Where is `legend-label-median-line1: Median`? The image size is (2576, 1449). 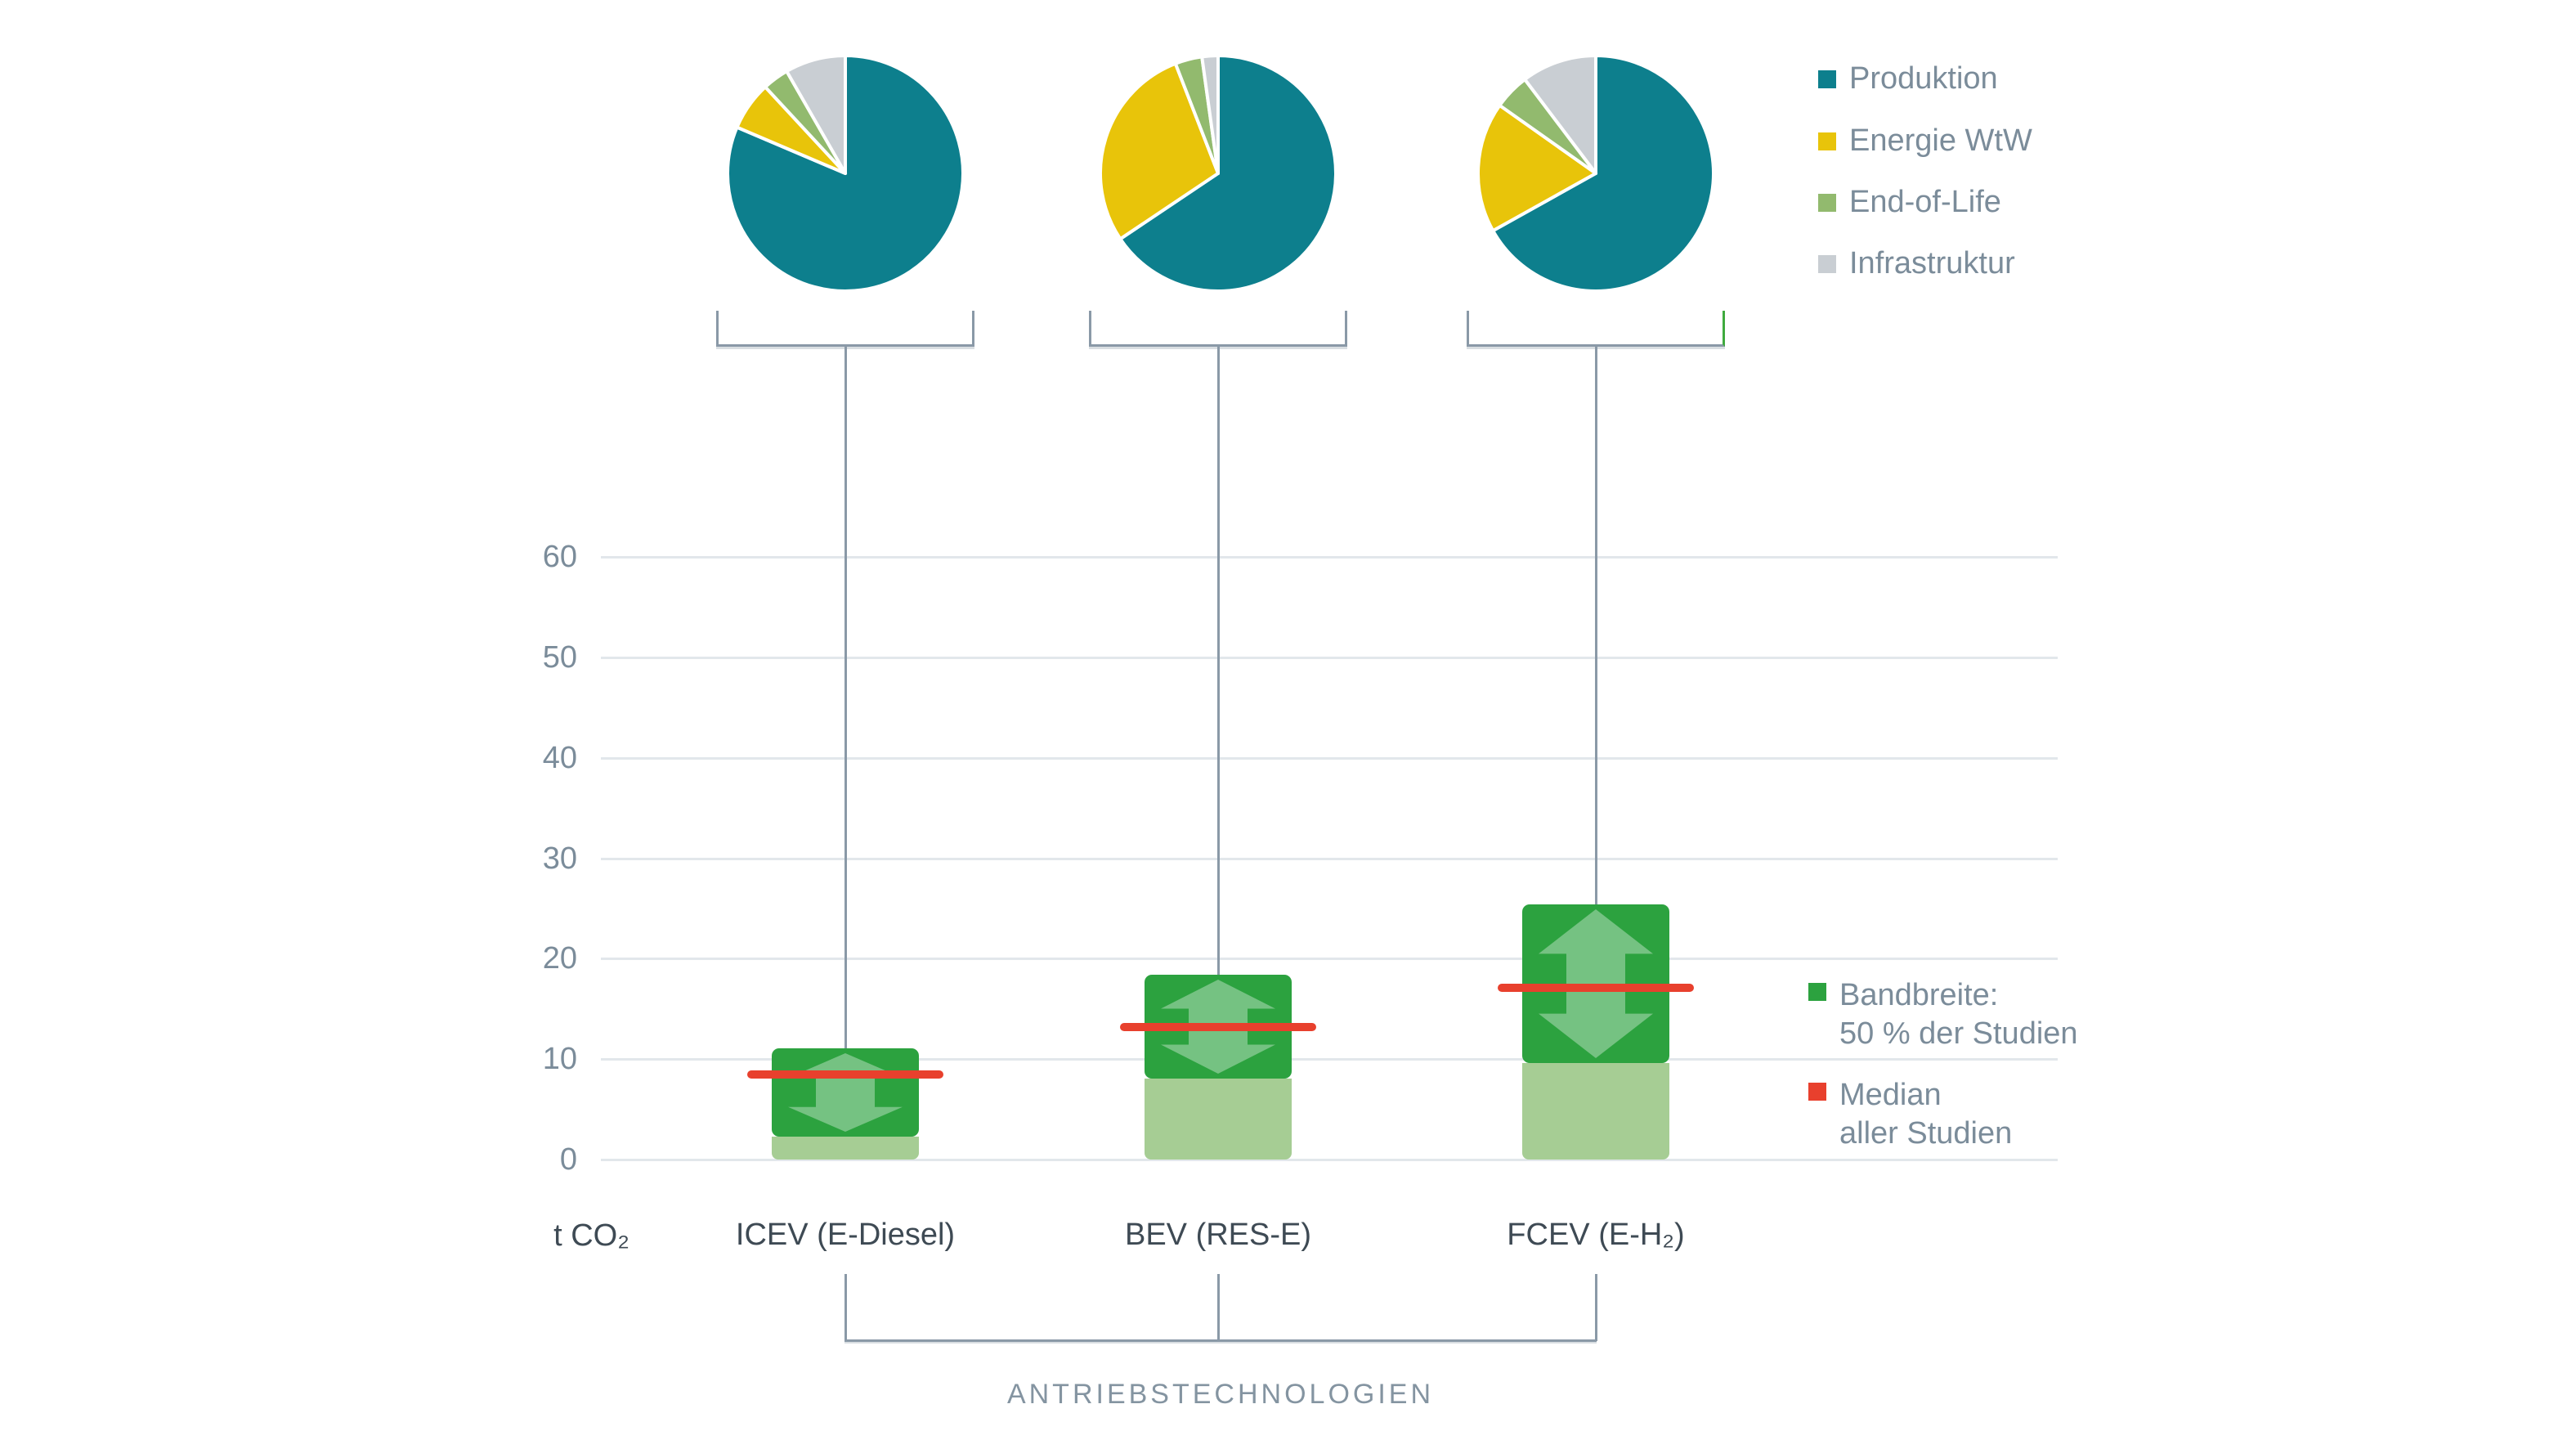 legend-label-median-line1: Median is located at coordinates (1891, 1095).